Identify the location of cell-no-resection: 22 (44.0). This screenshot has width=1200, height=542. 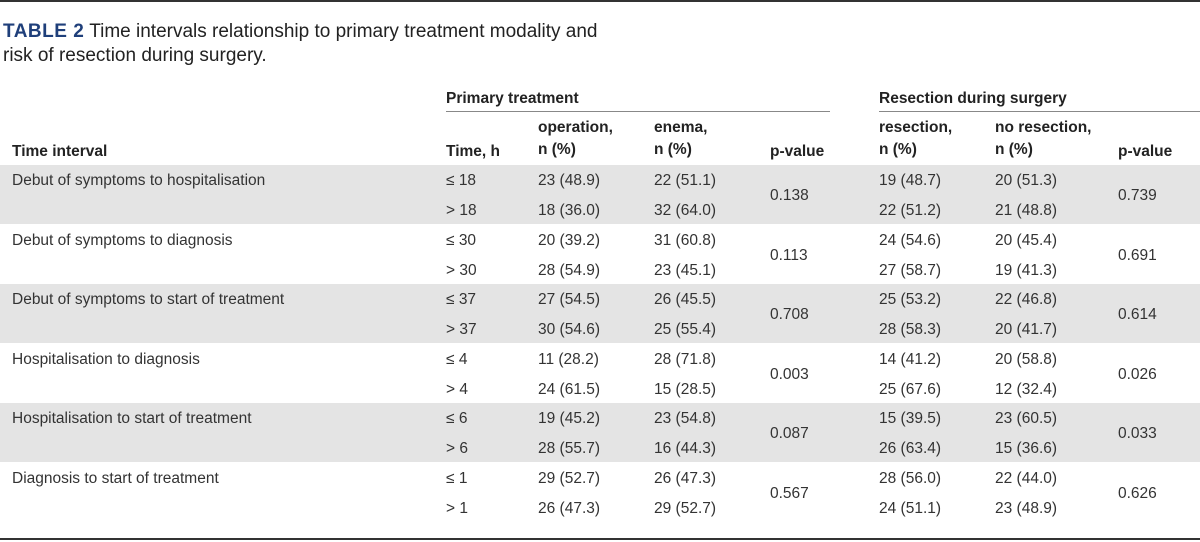
(1026, 478).